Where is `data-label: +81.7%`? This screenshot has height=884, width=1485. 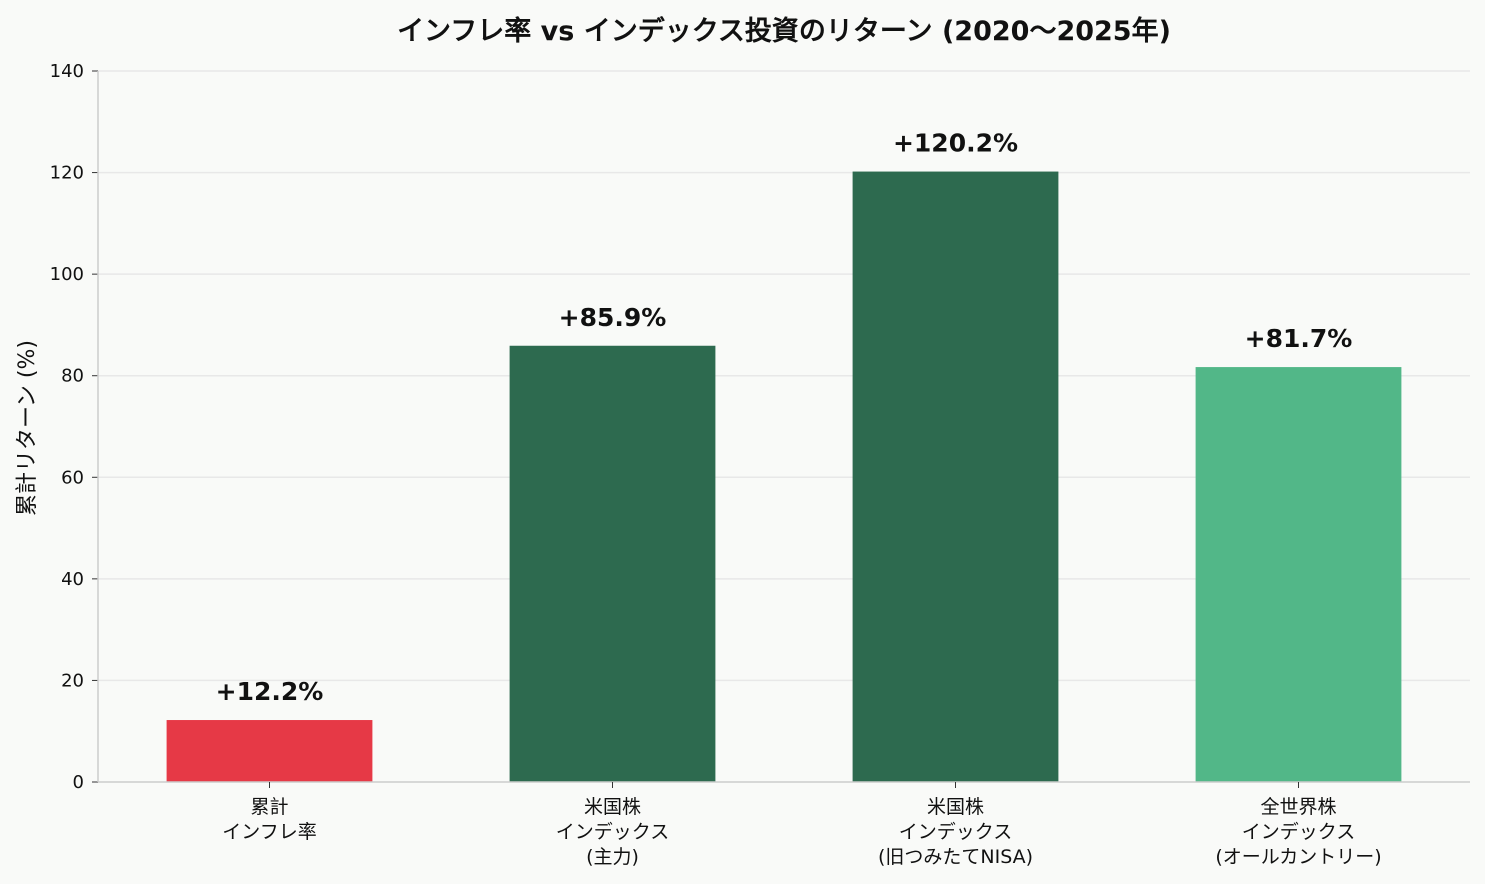 data-label: +81.7% is located at coordinates (1299, 338).